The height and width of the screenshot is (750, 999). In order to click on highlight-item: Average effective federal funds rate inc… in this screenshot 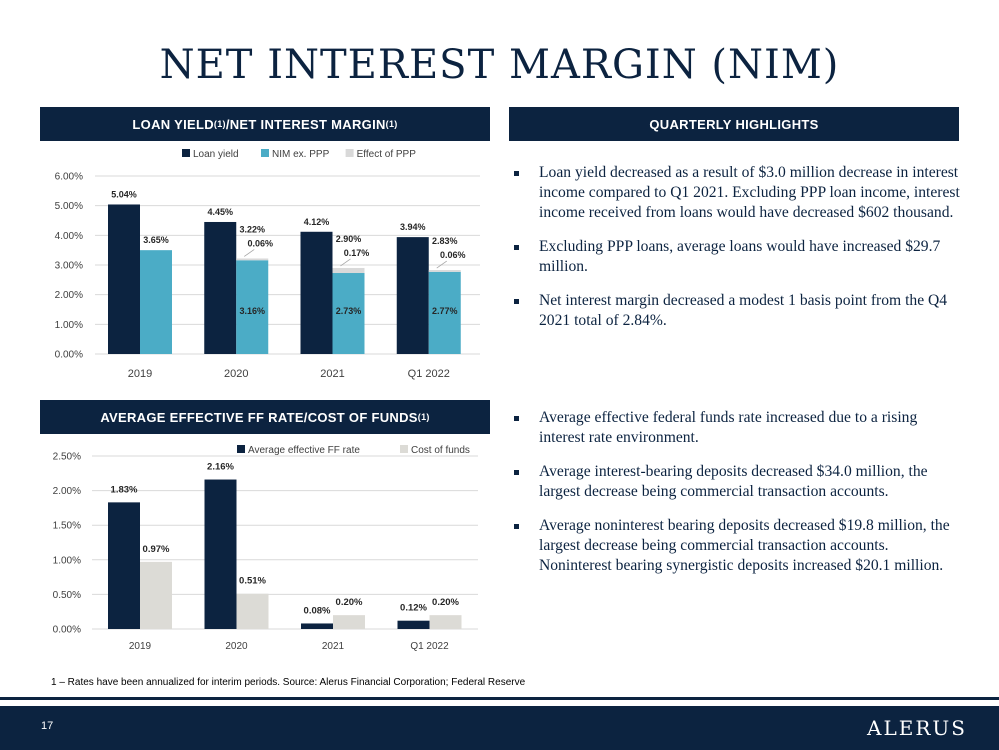, I will do `click(735, 428)`.